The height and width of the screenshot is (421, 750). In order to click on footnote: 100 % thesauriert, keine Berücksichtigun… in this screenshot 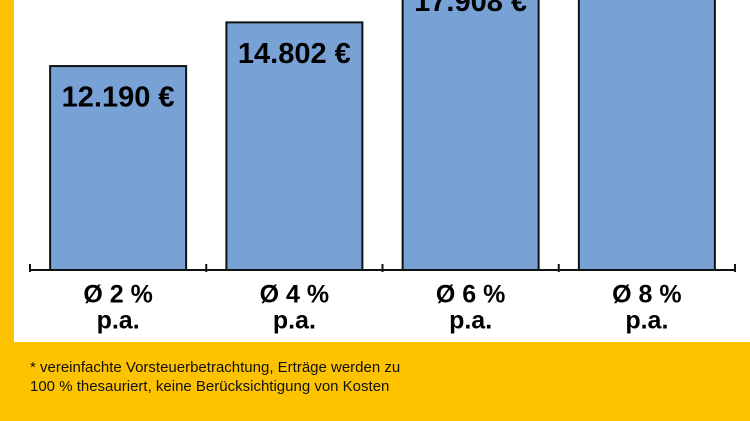, I will do `click(209, 386)`.